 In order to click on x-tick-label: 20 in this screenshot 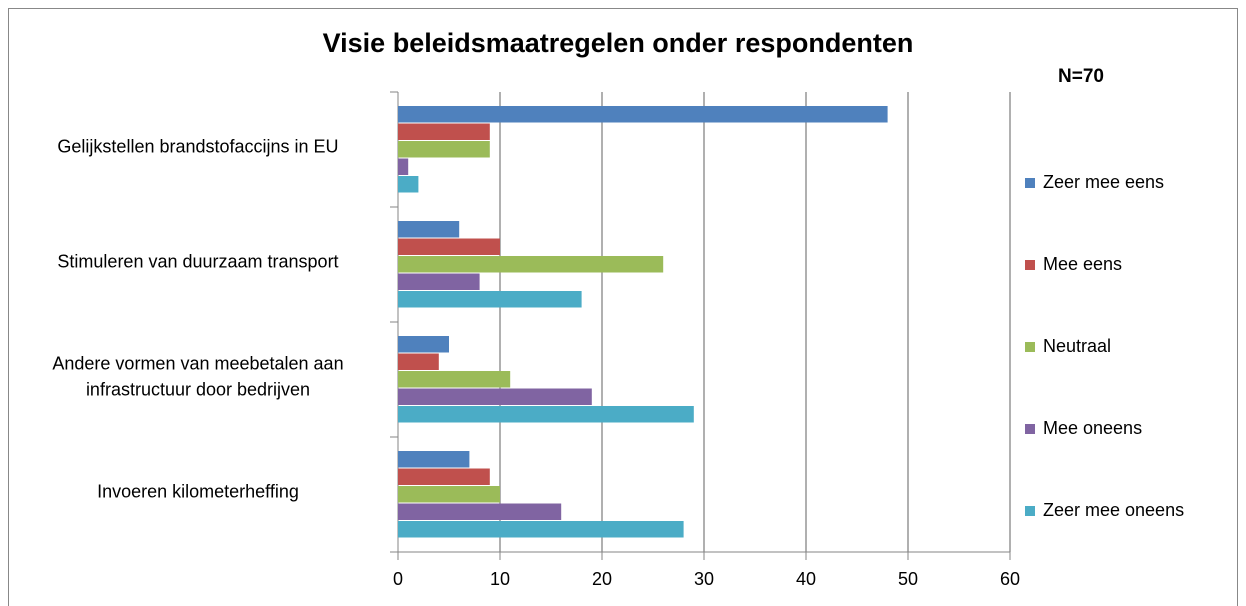, I will do `click(602, 579)`.